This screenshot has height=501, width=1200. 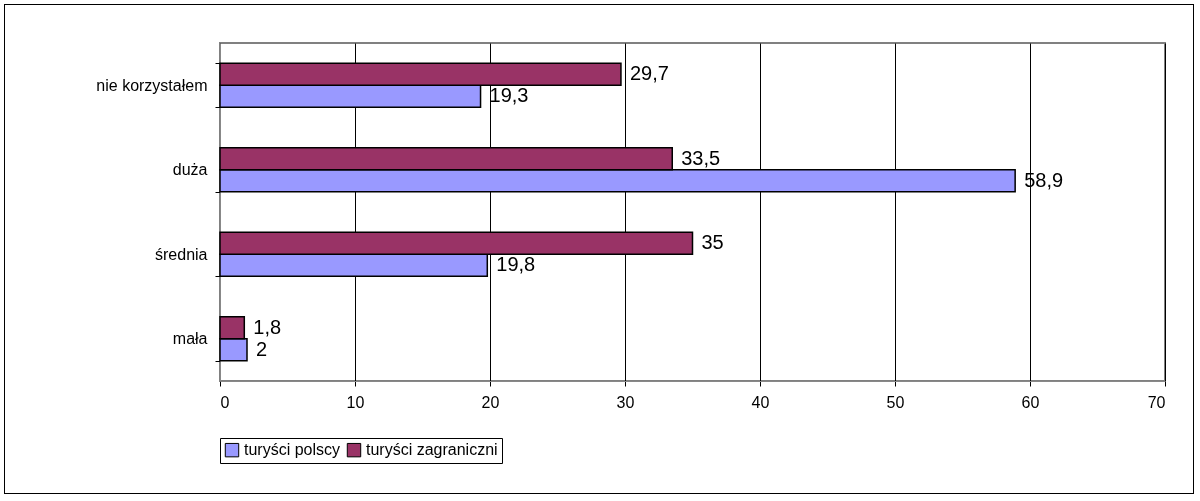 What do you see at coordinates (152, 85) in the screenshot?
I see `y-tick-label: nie korzystałem` at bounding box center [152, 85].